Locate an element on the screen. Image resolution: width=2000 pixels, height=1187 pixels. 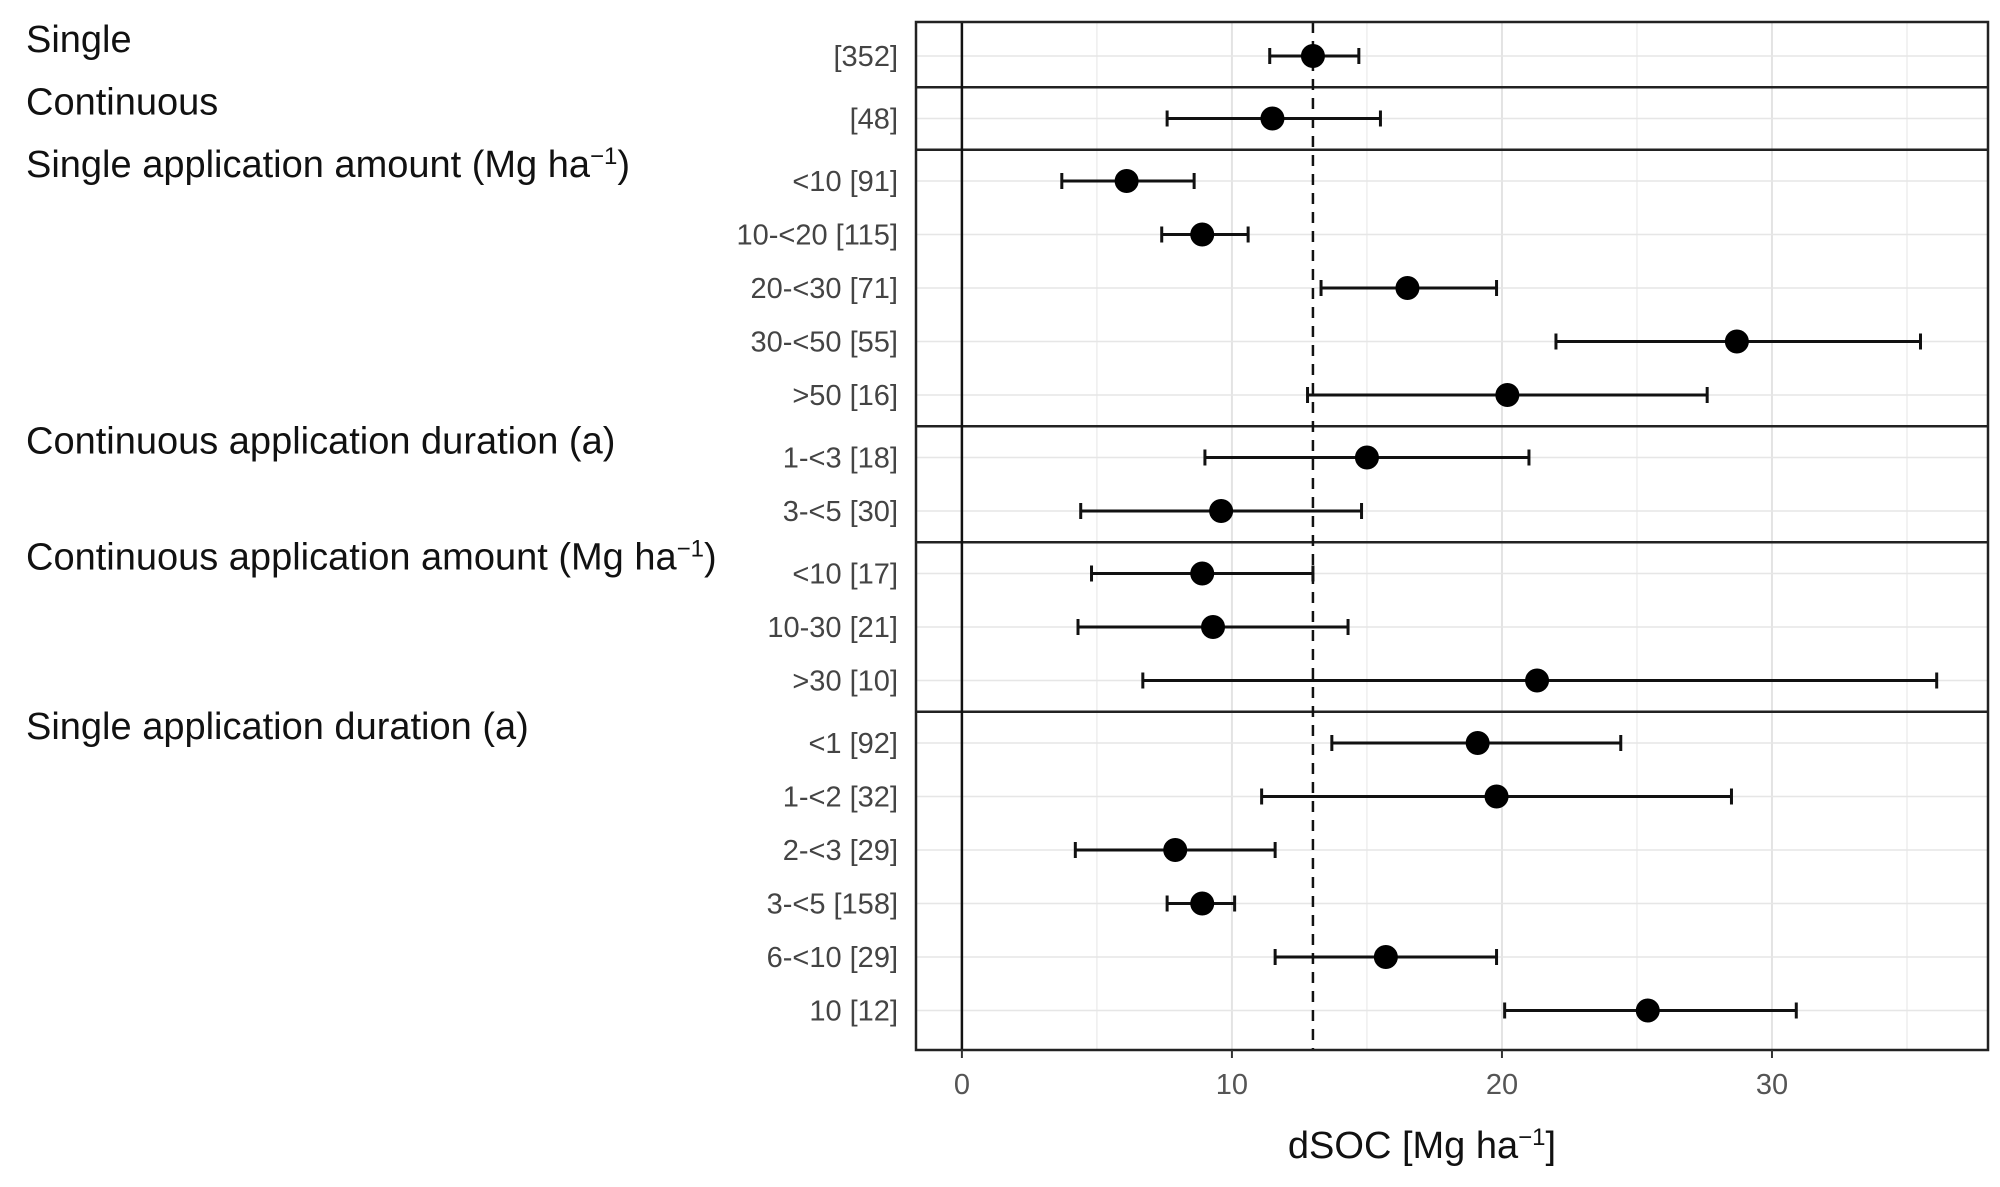
row-label: 10-<20 [115] is located at coordinates (817, 236).